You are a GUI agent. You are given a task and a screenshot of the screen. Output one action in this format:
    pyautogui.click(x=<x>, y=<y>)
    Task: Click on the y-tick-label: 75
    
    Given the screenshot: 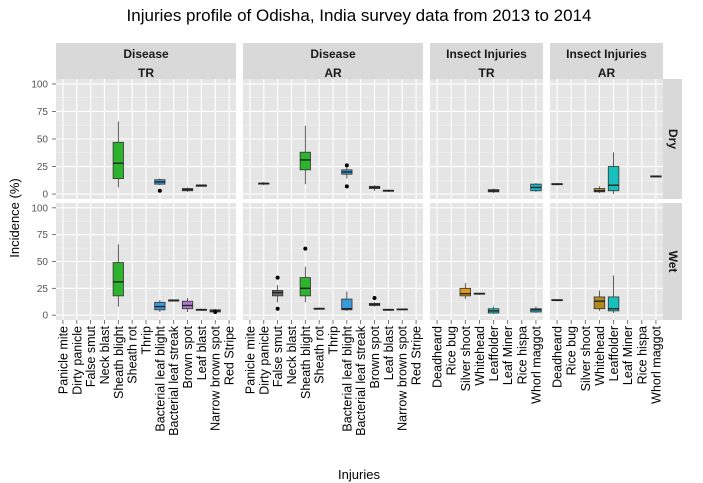 What is the action you would take?
    pyautogui.click(x=43, y=112)
    